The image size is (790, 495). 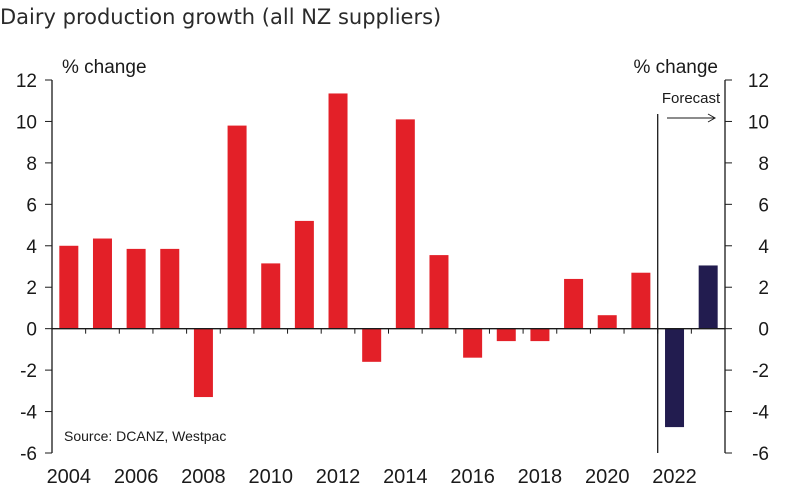 I want to click on x-tick-label: 2022, so click(x=674, y=477).